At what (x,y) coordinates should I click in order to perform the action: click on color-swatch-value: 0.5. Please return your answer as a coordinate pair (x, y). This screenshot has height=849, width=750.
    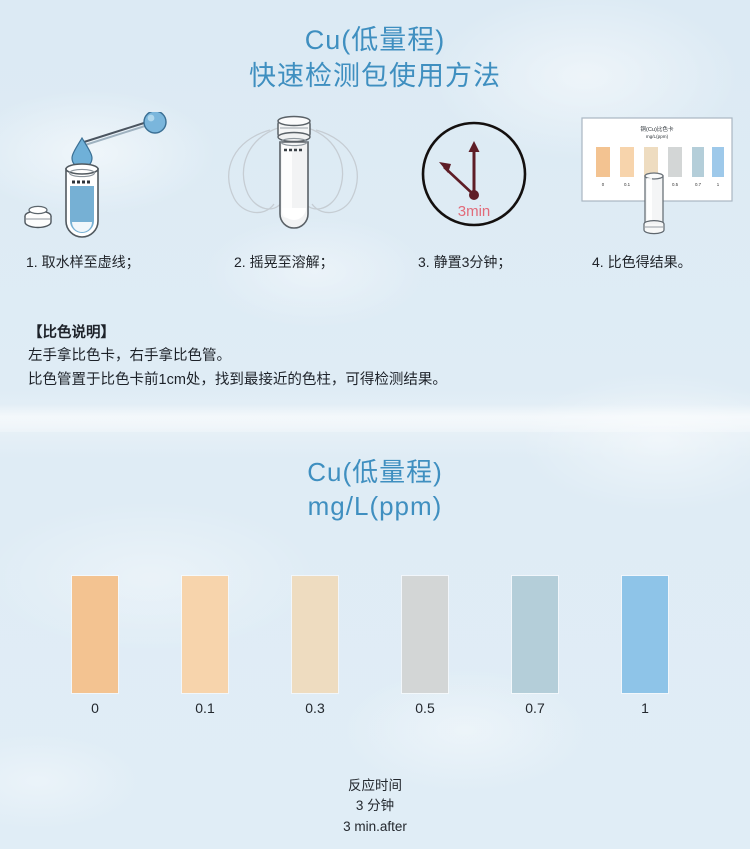
    Looking at the image, I should click on (425, 708).